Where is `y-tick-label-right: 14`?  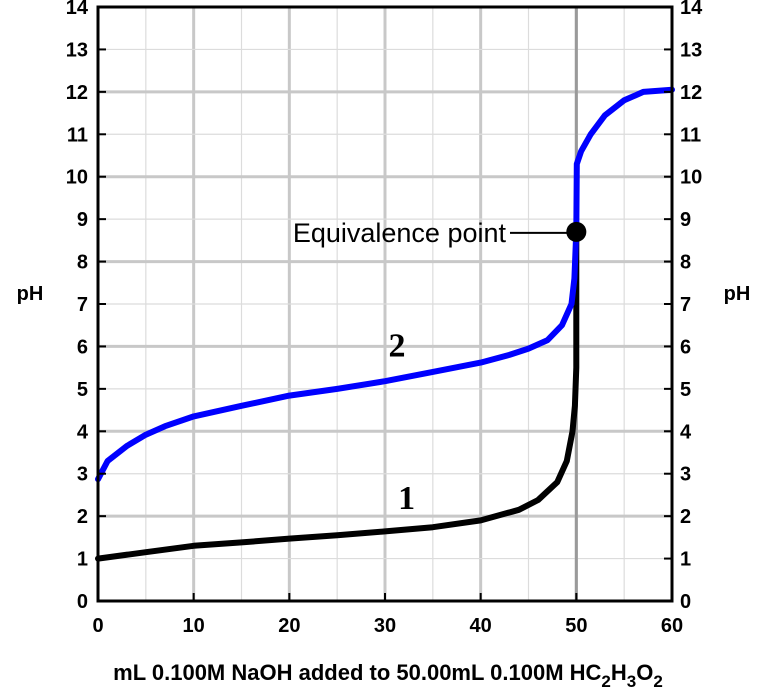
y-tick-label-right: 14 is located at coordinates (691, 9).